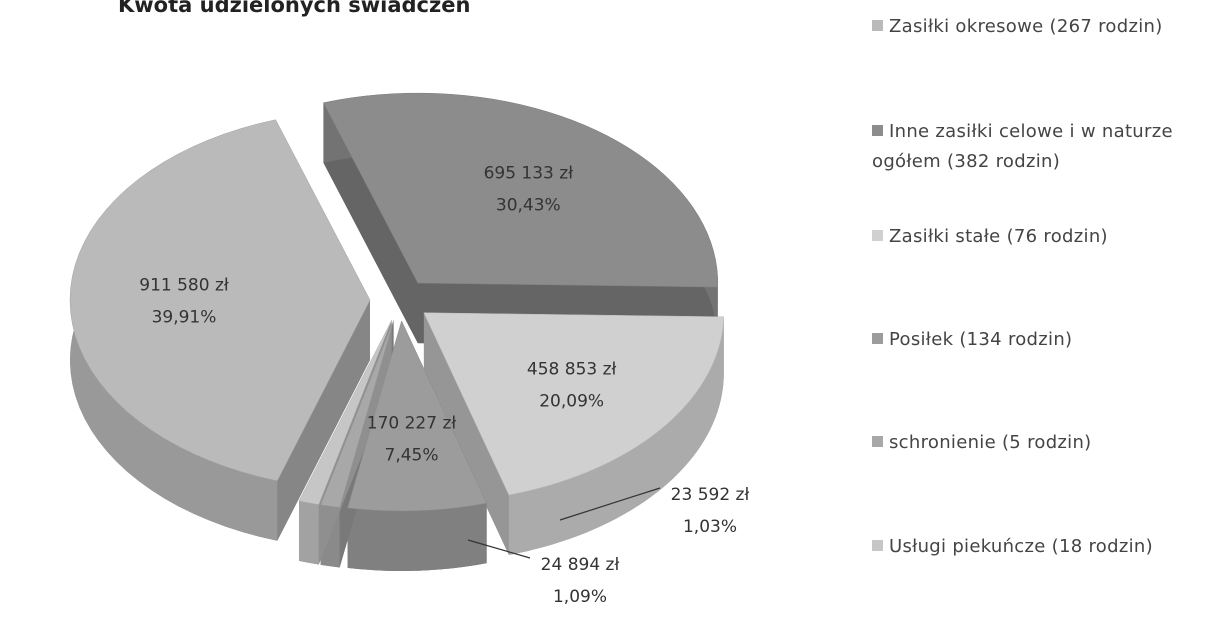 The height and width of the screenshot is (625, 1226). I want to click on chart-title: Kwota udzielonych świadczeń, so click(294, 8).